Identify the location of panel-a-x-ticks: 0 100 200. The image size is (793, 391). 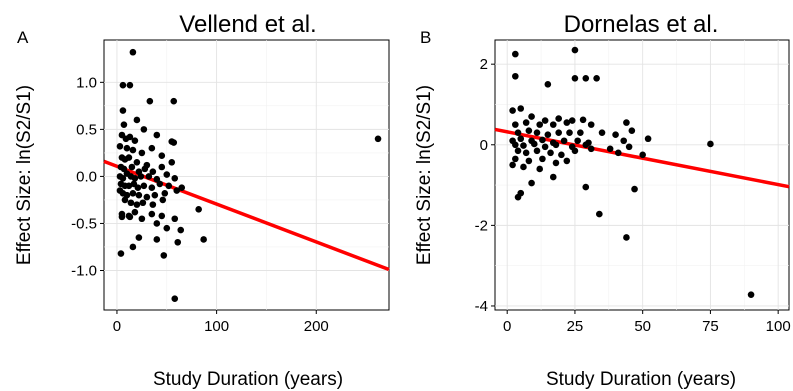
(221, 322).